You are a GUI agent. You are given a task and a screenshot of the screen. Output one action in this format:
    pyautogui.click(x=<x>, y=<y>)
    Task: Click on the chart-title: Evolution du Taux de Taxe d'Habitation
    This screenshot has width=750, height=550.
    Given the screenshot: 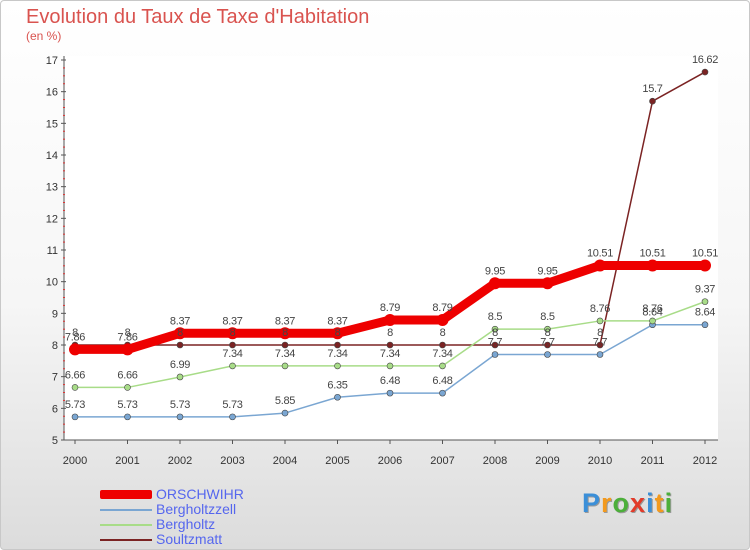 What is the action you would take?
    pyautogui.click(x=198, y=17)
    